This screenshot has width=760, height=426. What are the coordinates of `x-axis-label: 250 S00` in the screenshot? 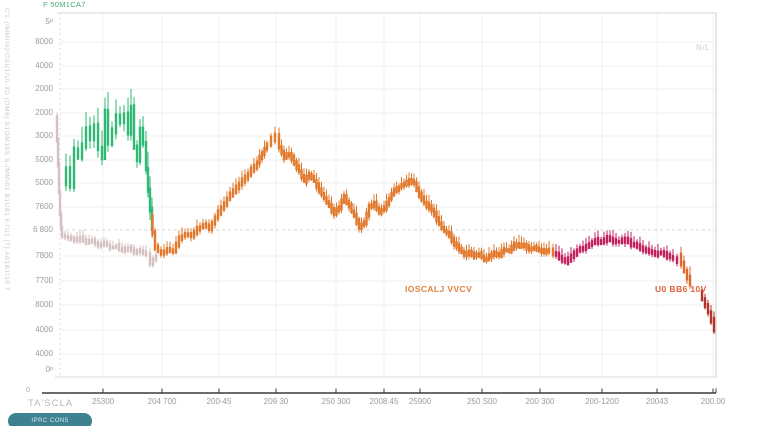 It's located at (482, 401).